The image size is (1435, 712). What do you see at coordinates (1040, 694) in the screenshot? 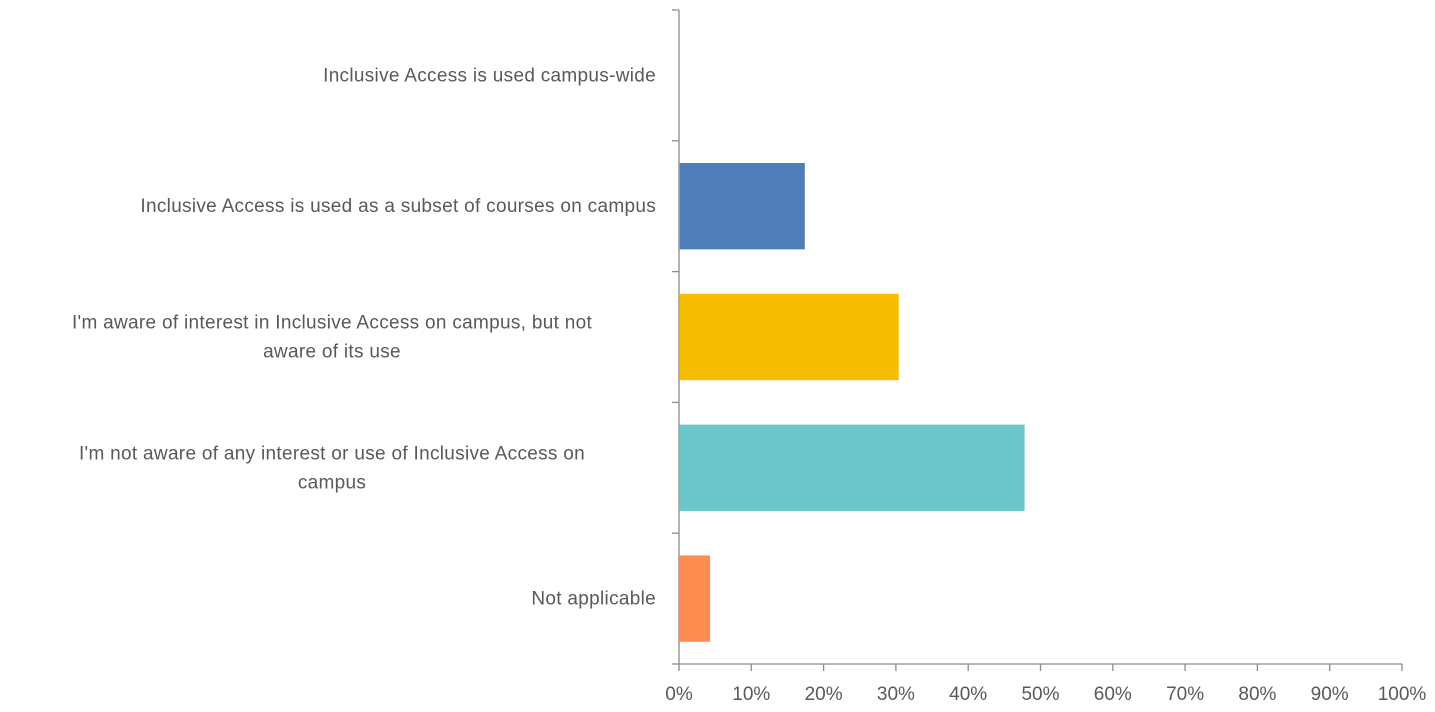
I see `x-tick-label: 50%` at bounding box center [1040, 694].